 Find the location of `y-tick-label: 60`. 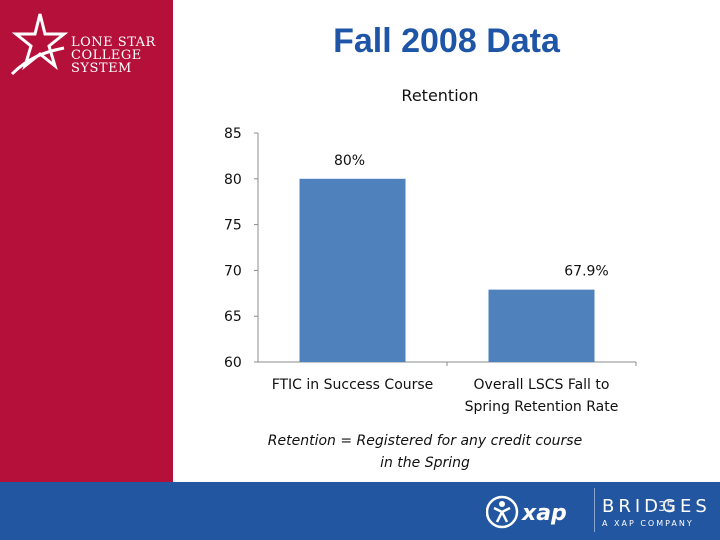

y-tick-label: 60 is located at coordinates (233, 363).